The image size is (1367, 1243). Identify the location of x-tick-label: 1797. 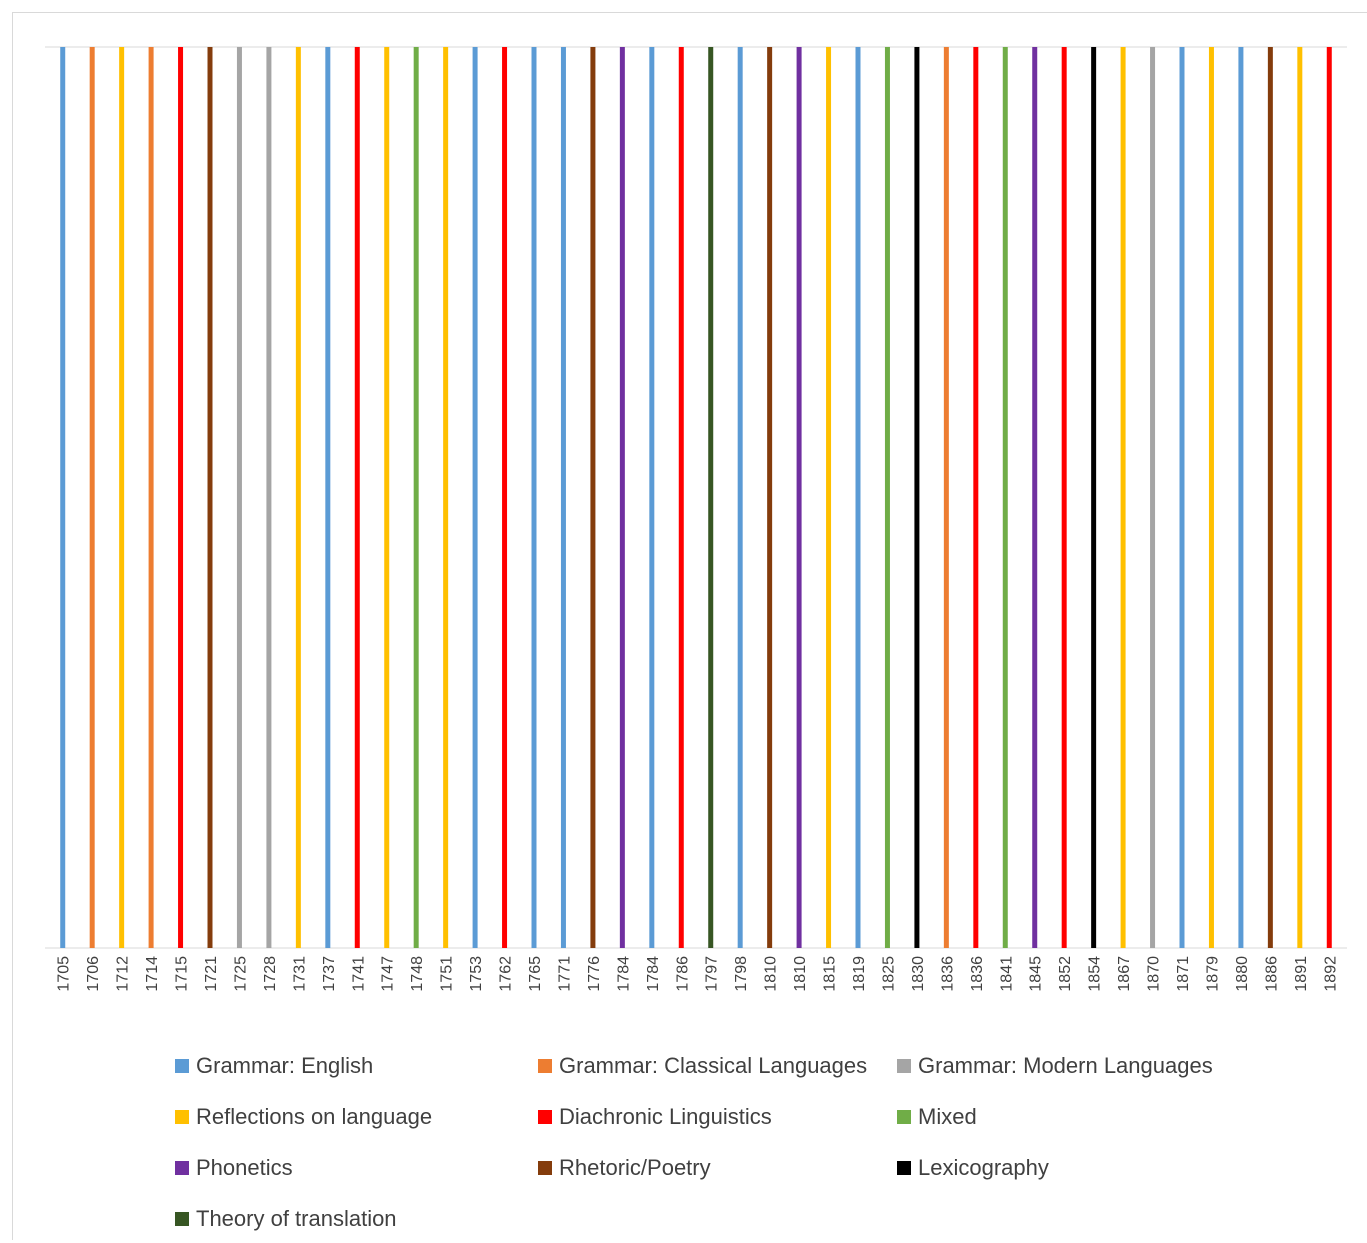
(712, 974).